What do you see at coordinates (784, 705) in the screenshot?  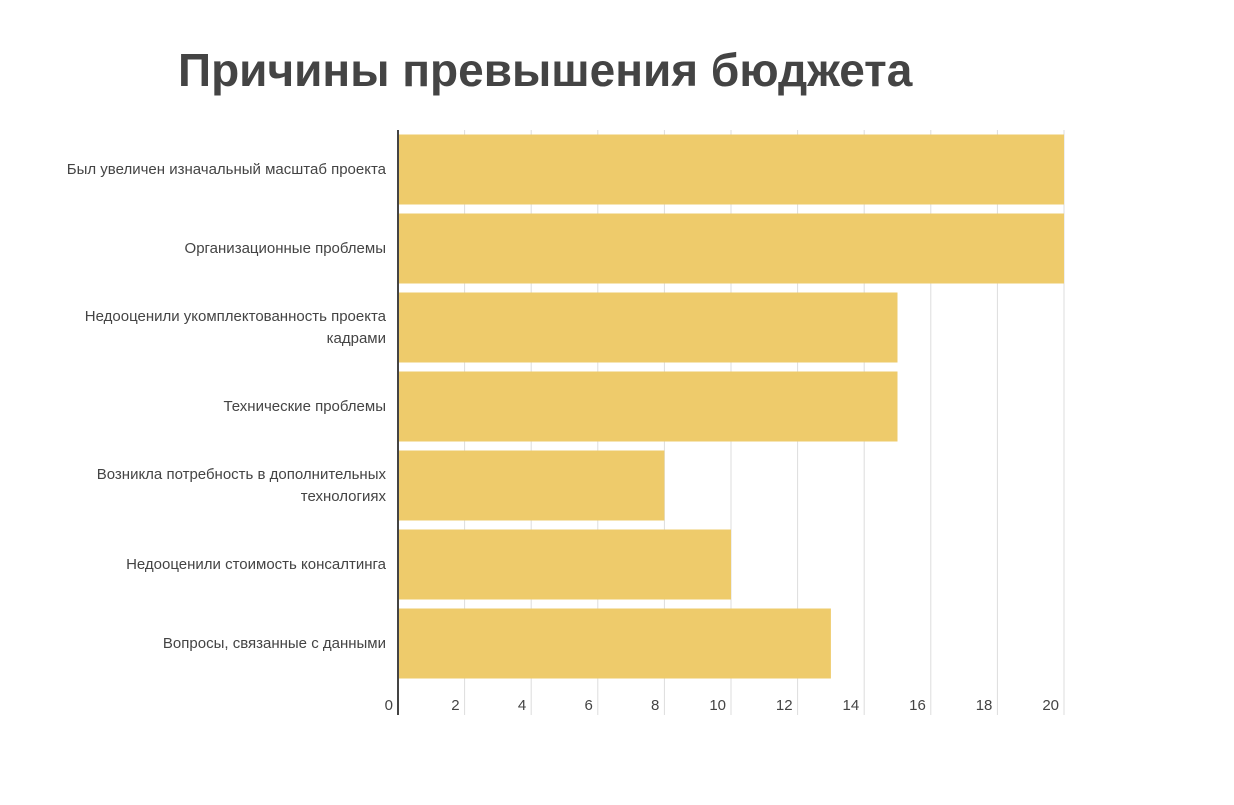 I see `x-tick-label: 12` at bounding box center [784, 705].